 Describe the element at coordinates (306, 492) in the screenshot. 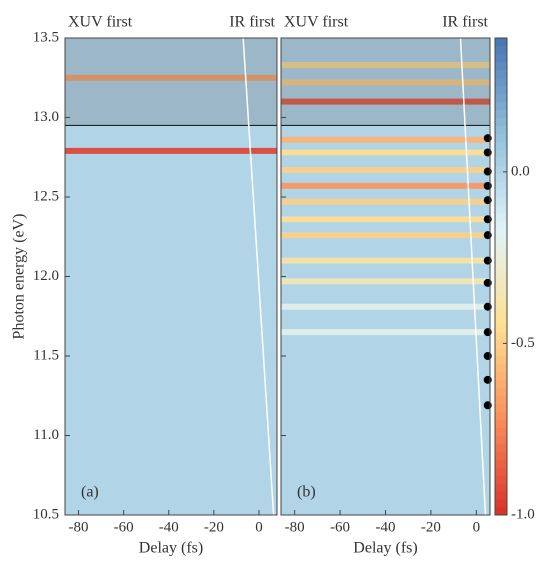

I see `panel-label: (b)` at that location.